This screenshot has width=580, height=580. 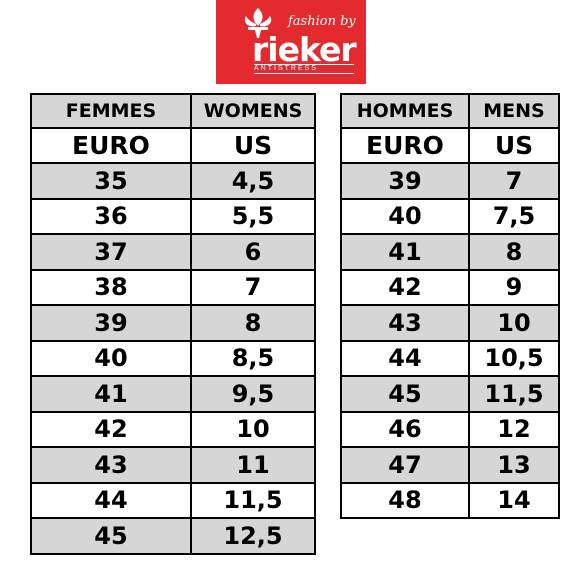 What do you see at coordinates (111, 536) in the screenshot?
I see `women-euro-cell: 45` at bounding box center [111, 536].